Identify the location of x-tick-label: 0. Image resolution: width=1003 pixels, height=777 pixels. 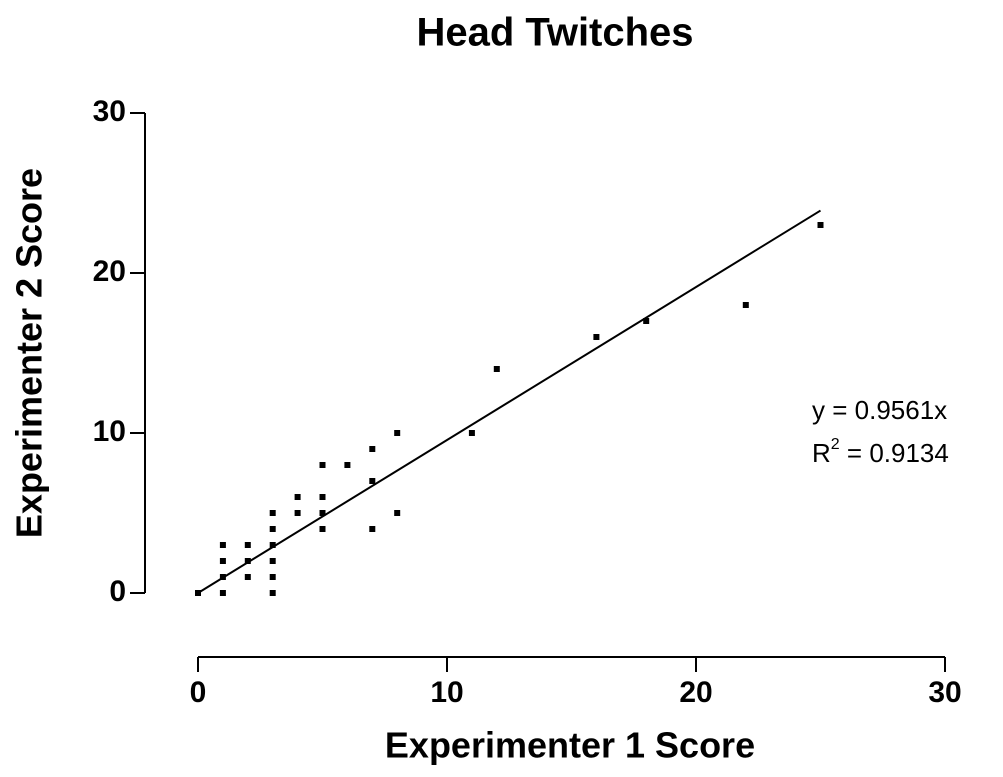
(198, 692).